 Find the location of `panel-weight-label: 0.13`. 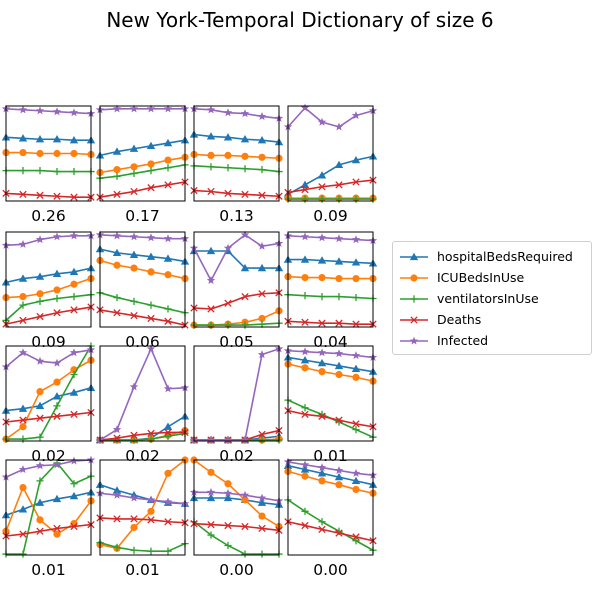

panel-weight-label: 0.13 is located at coordinates (236, 216).